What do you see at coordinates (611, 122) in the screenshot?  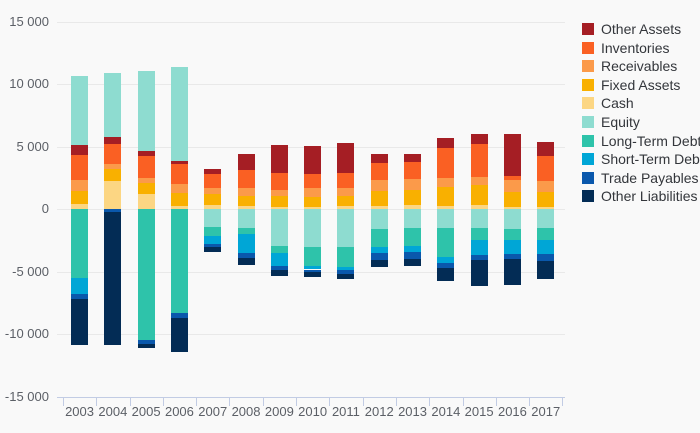 I see `legend-item-equity: Equity` at bounding box center [611, 122].